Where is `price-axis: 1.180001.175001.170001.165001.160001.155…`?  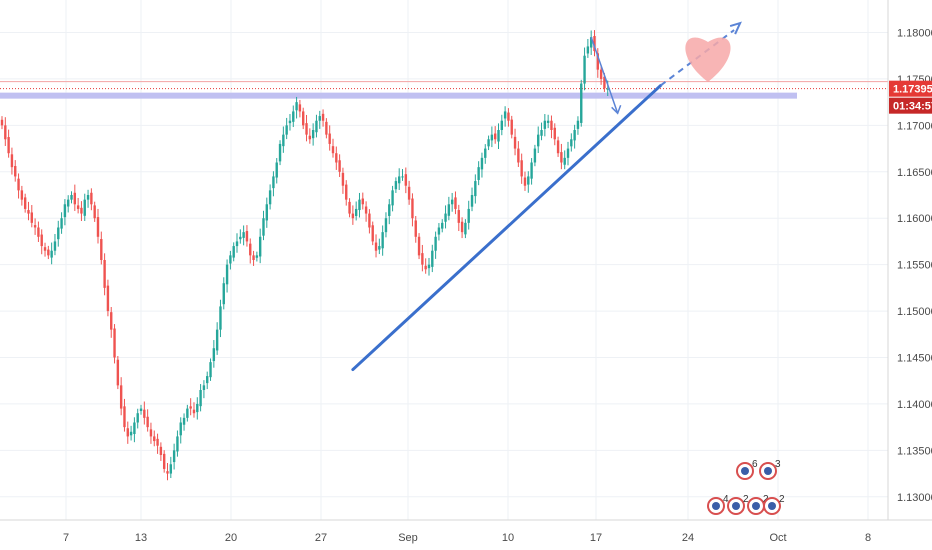
price-axis: 1.180001.175001.170001.165001.160001.155… is located at coordinates (909, 260).